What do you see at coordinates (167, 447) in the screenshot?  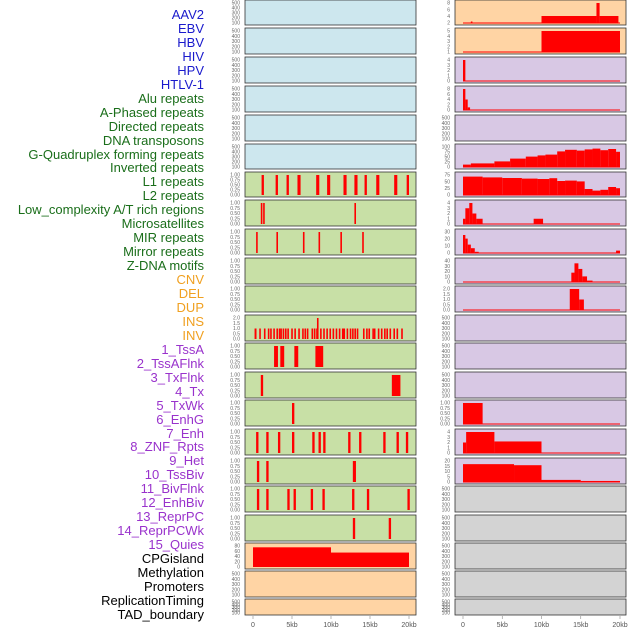 I see `track-label: 8_ZNF_Rpts` at bounding box center [167, 447].